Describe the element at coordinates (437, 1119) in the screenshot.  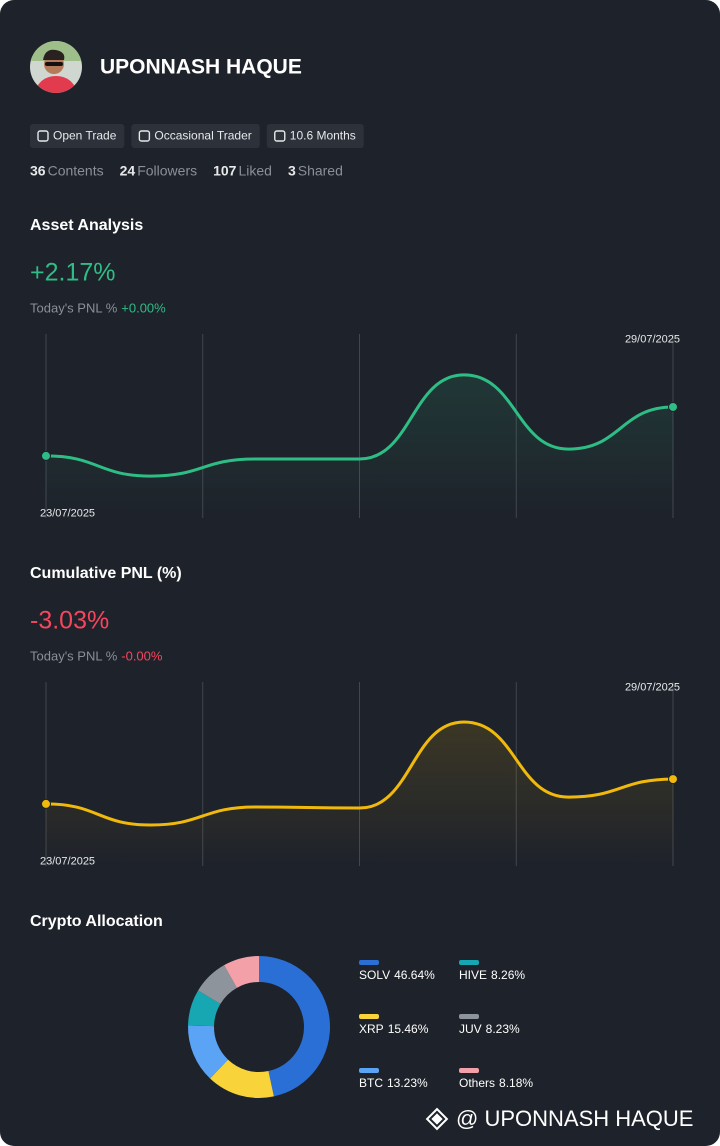
I see `watermark-logo` at that location.